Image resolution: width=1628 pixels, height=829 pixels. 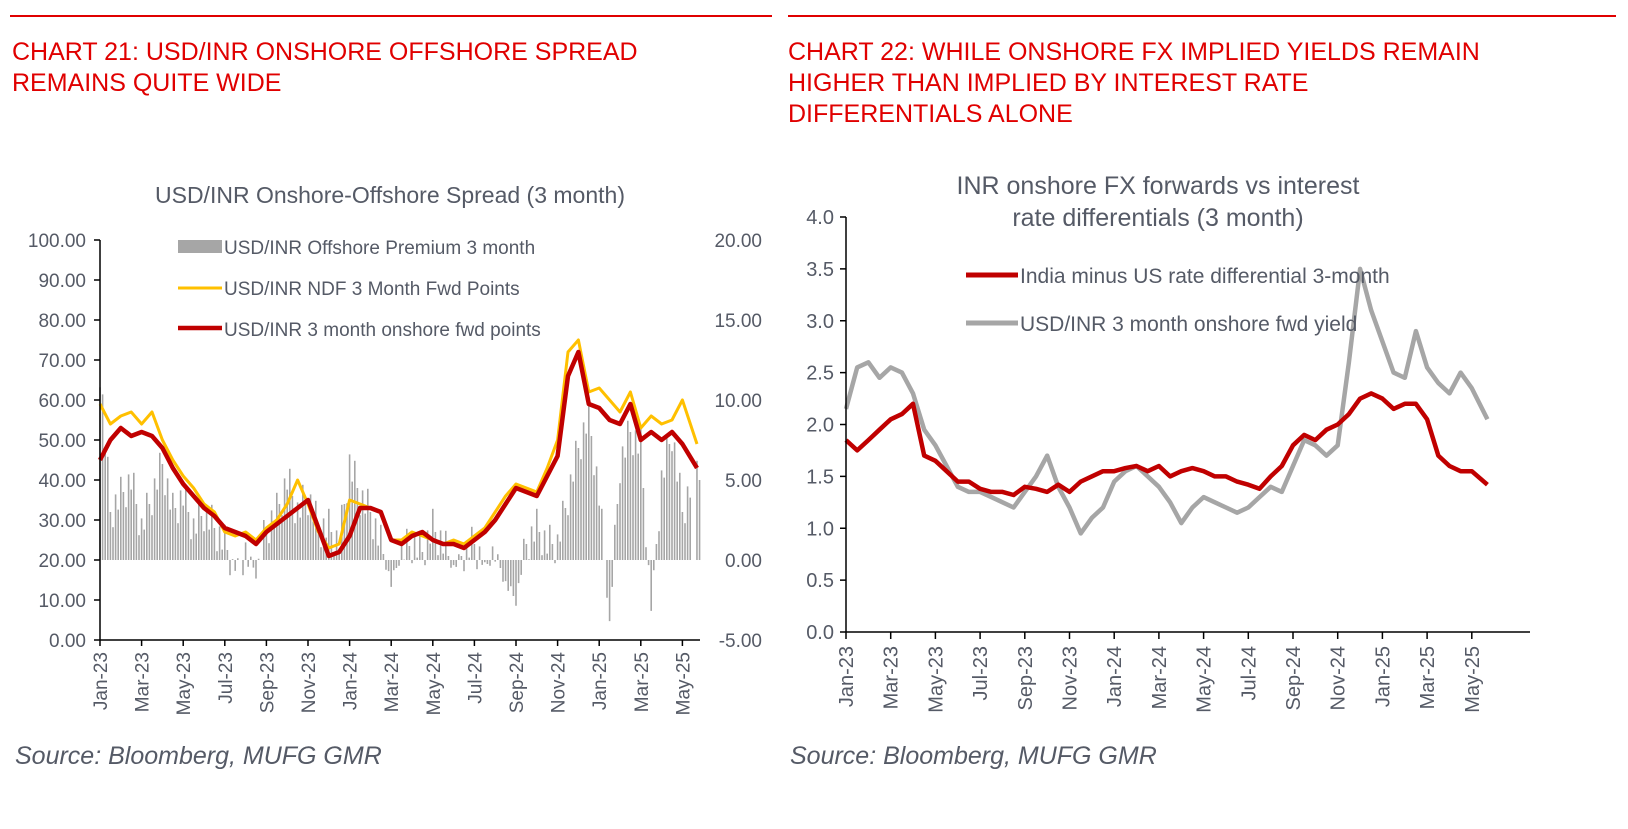 What do you see at coordinates (820, 270) in the screenshot?
I see `y-tick-label: 3.5` at bounding box center [820, 270].